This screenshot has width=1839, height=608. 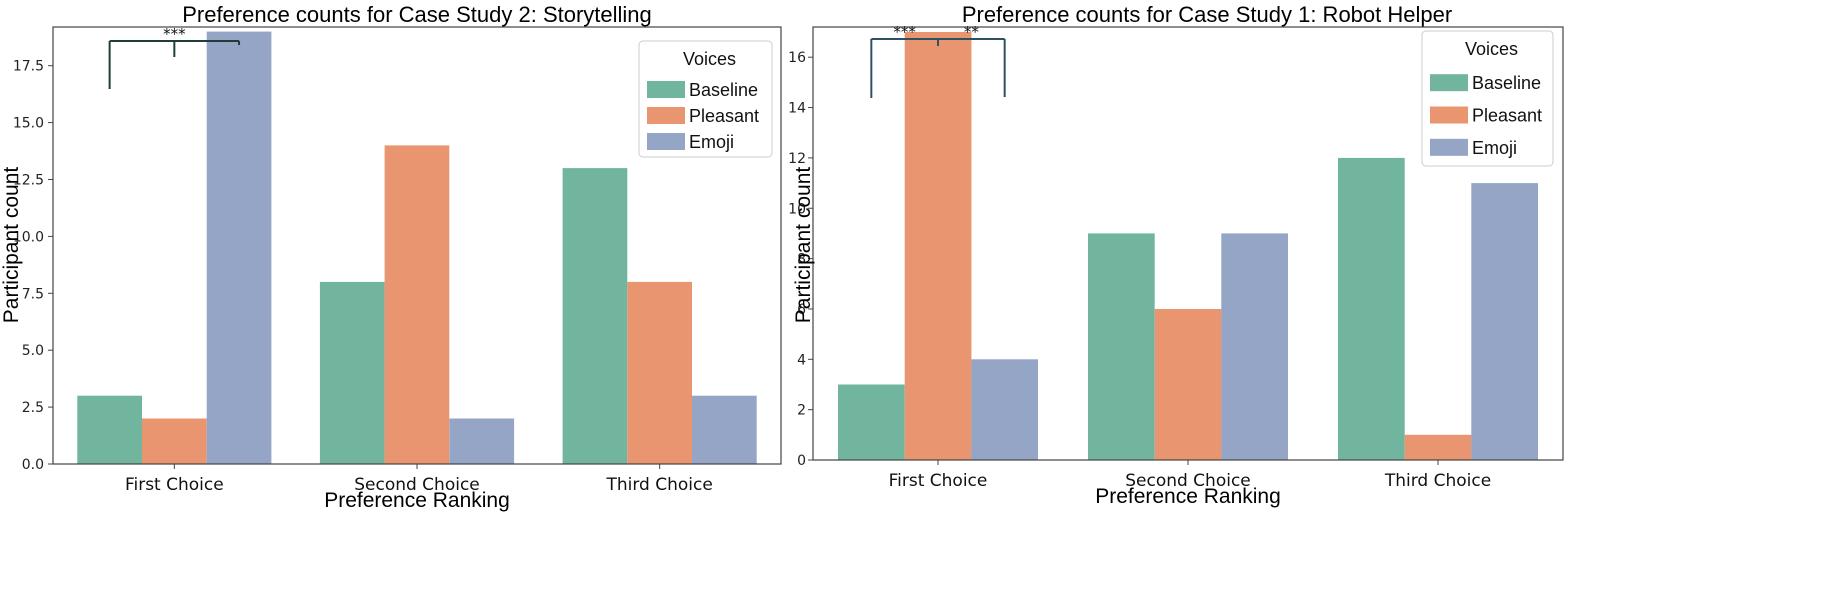 What do you see at coordinates (971, 60) in the screenshot?
I see `significance-bracket-2: **` at bounding box center [971, 60].